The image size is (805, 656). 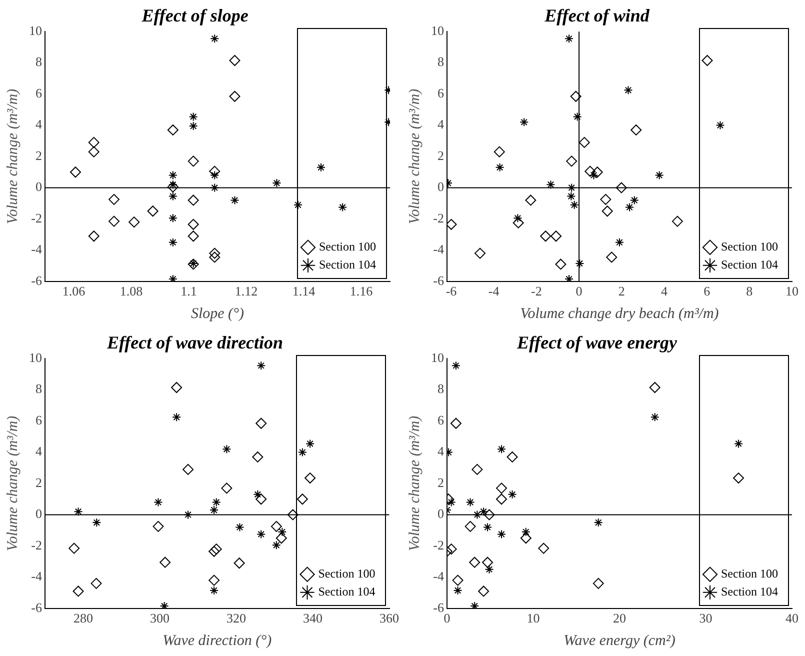 I want to click on x-tick-label: 1.08, so click(x=131, y=291).